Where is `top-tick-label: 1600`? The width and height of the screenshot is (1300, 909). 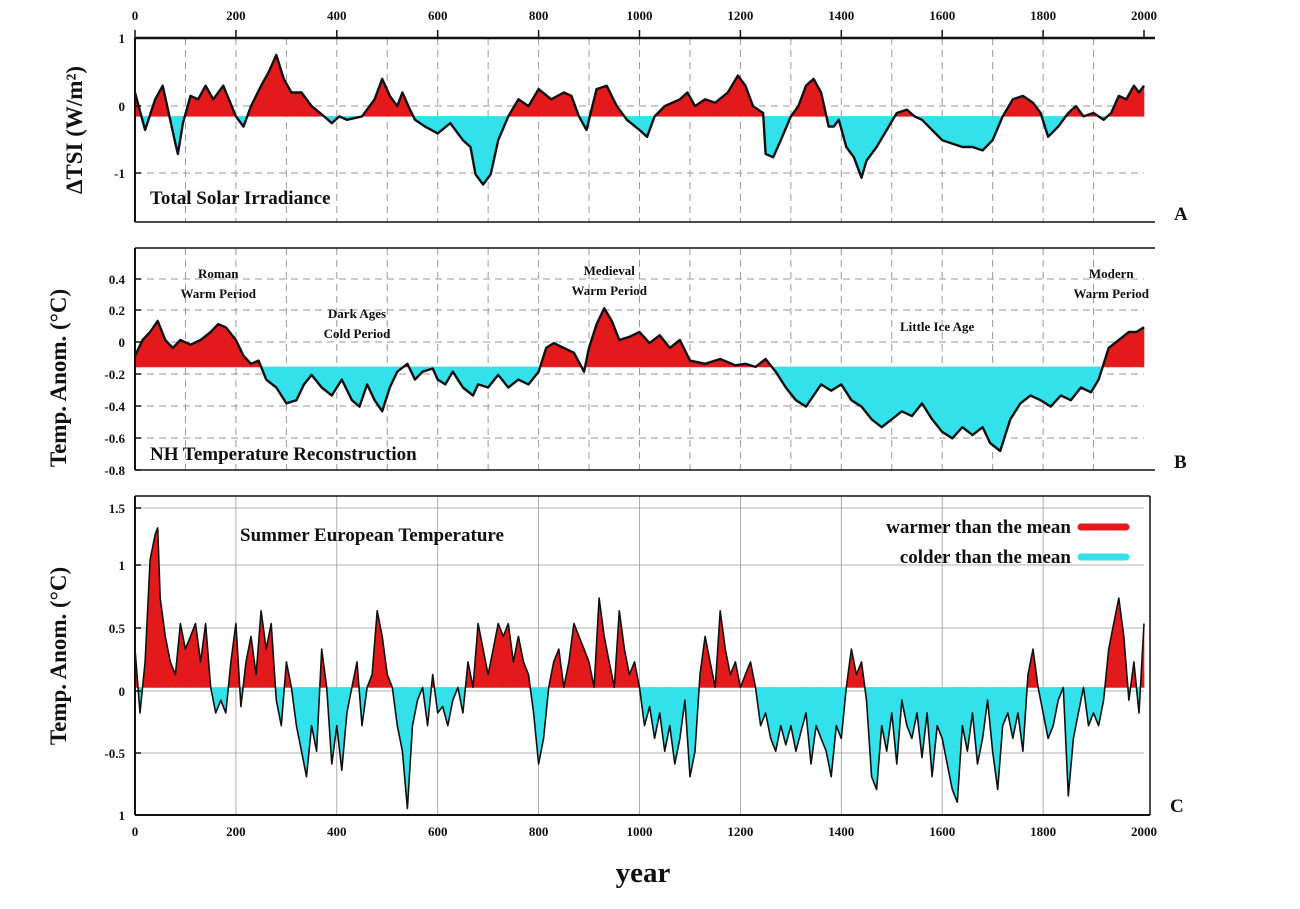
top-tick-label: 1600 is located at coordinates (942, 15).